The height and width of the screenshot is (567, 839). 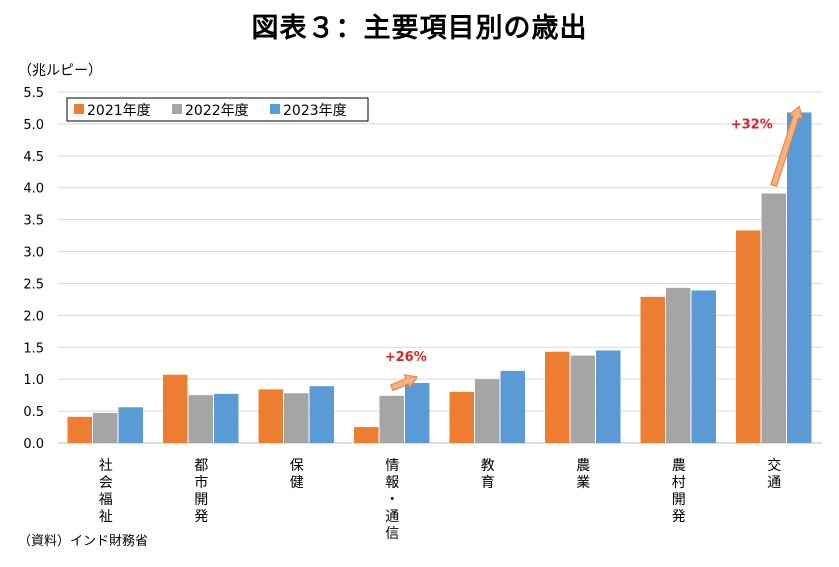 I want to click on growth-annotation: +26%, so click(x=406, y=357).